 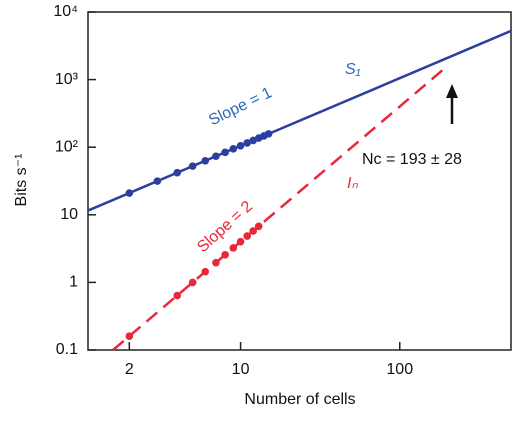 What do you see at coordinates (241, 369) in the screenshot?
I see `x-tick-label: 10` at bounding box center [241, 369].